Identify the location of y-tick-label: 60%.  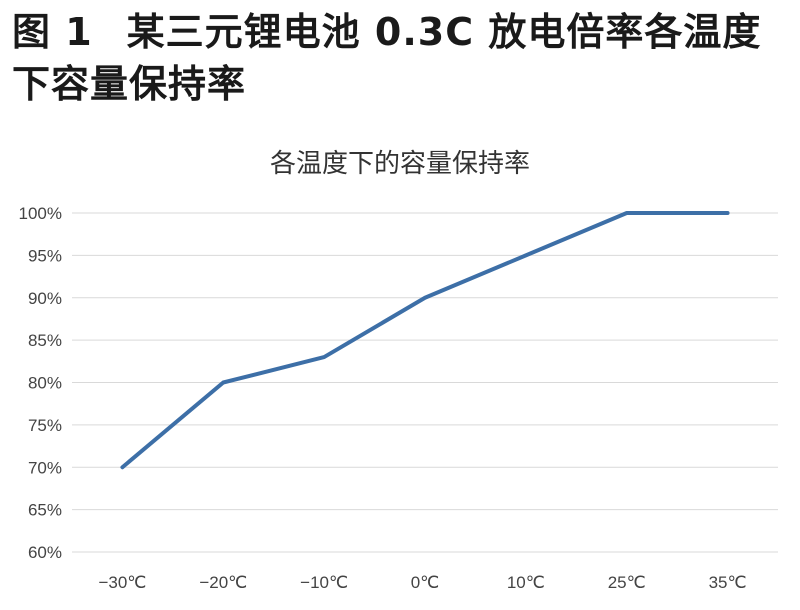
(45, 552).